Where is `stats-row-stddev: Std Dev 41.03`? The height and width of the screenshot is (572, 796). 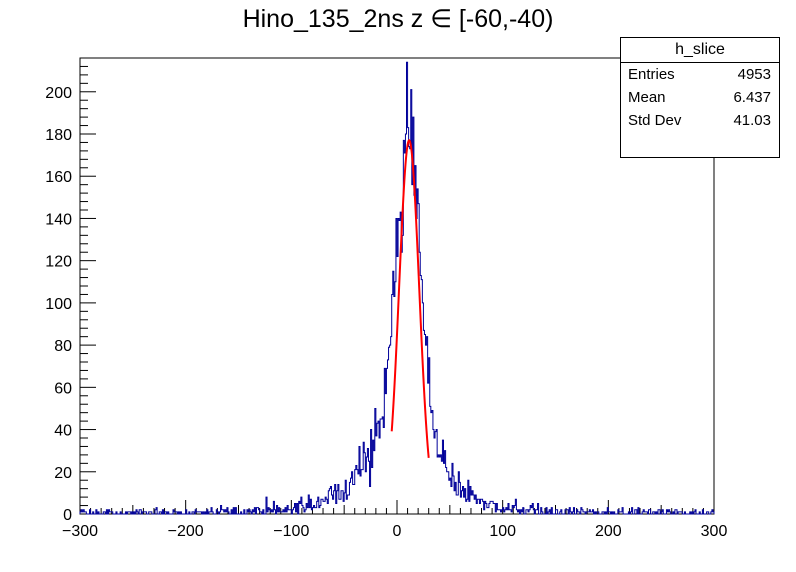 stats-row-stddev: Std Dev 41.03 is located at coordinates (700, 120).